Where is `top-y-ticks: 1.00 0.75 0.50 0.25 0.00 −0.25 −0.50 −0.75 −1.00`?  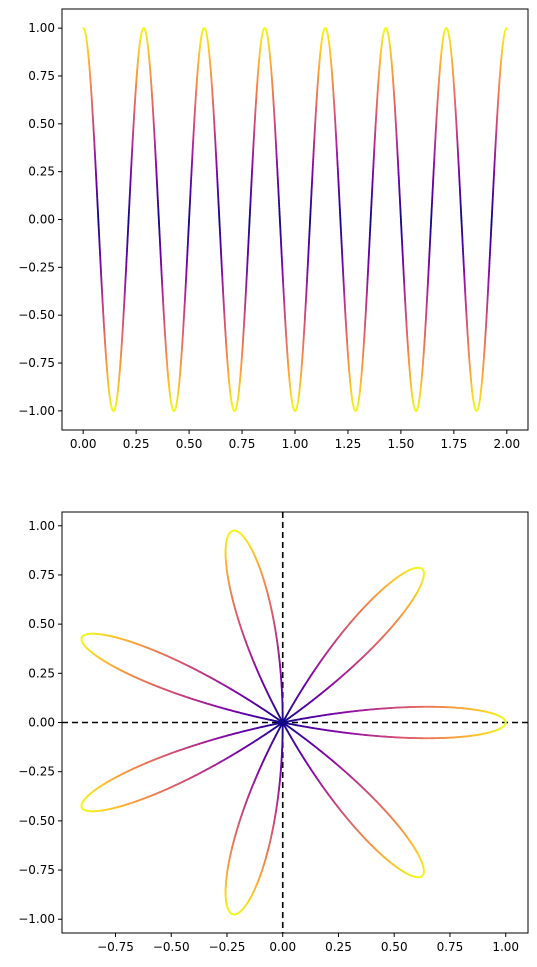
top-y-ticks: 1.00 0.75 0.50 0.25 0.00 −0.25 −0.50 −0.75 −1.00 is located at coordinates (40, 219).